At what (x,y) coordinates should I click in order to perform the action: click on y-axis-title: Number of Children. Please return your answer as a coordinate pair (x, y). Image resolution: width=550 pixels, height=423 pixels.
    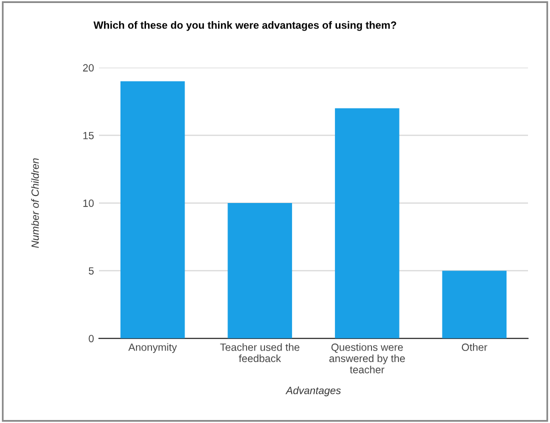
    Looking at the image, I should click on (35, 203).